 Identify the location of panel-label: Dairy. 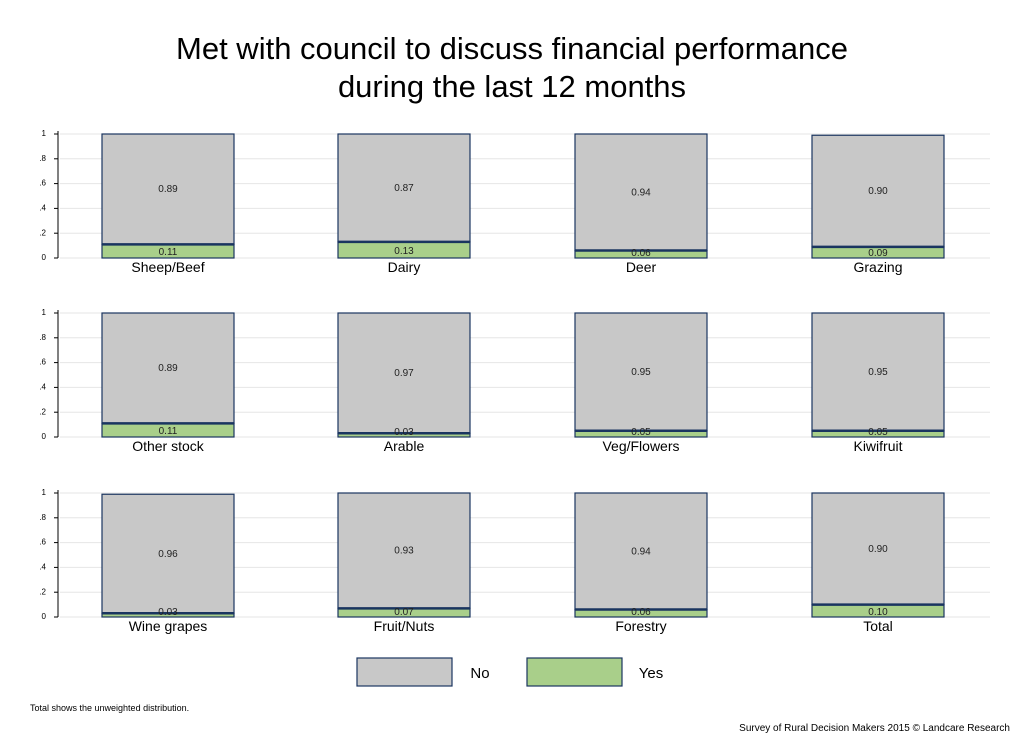
(404, 267).